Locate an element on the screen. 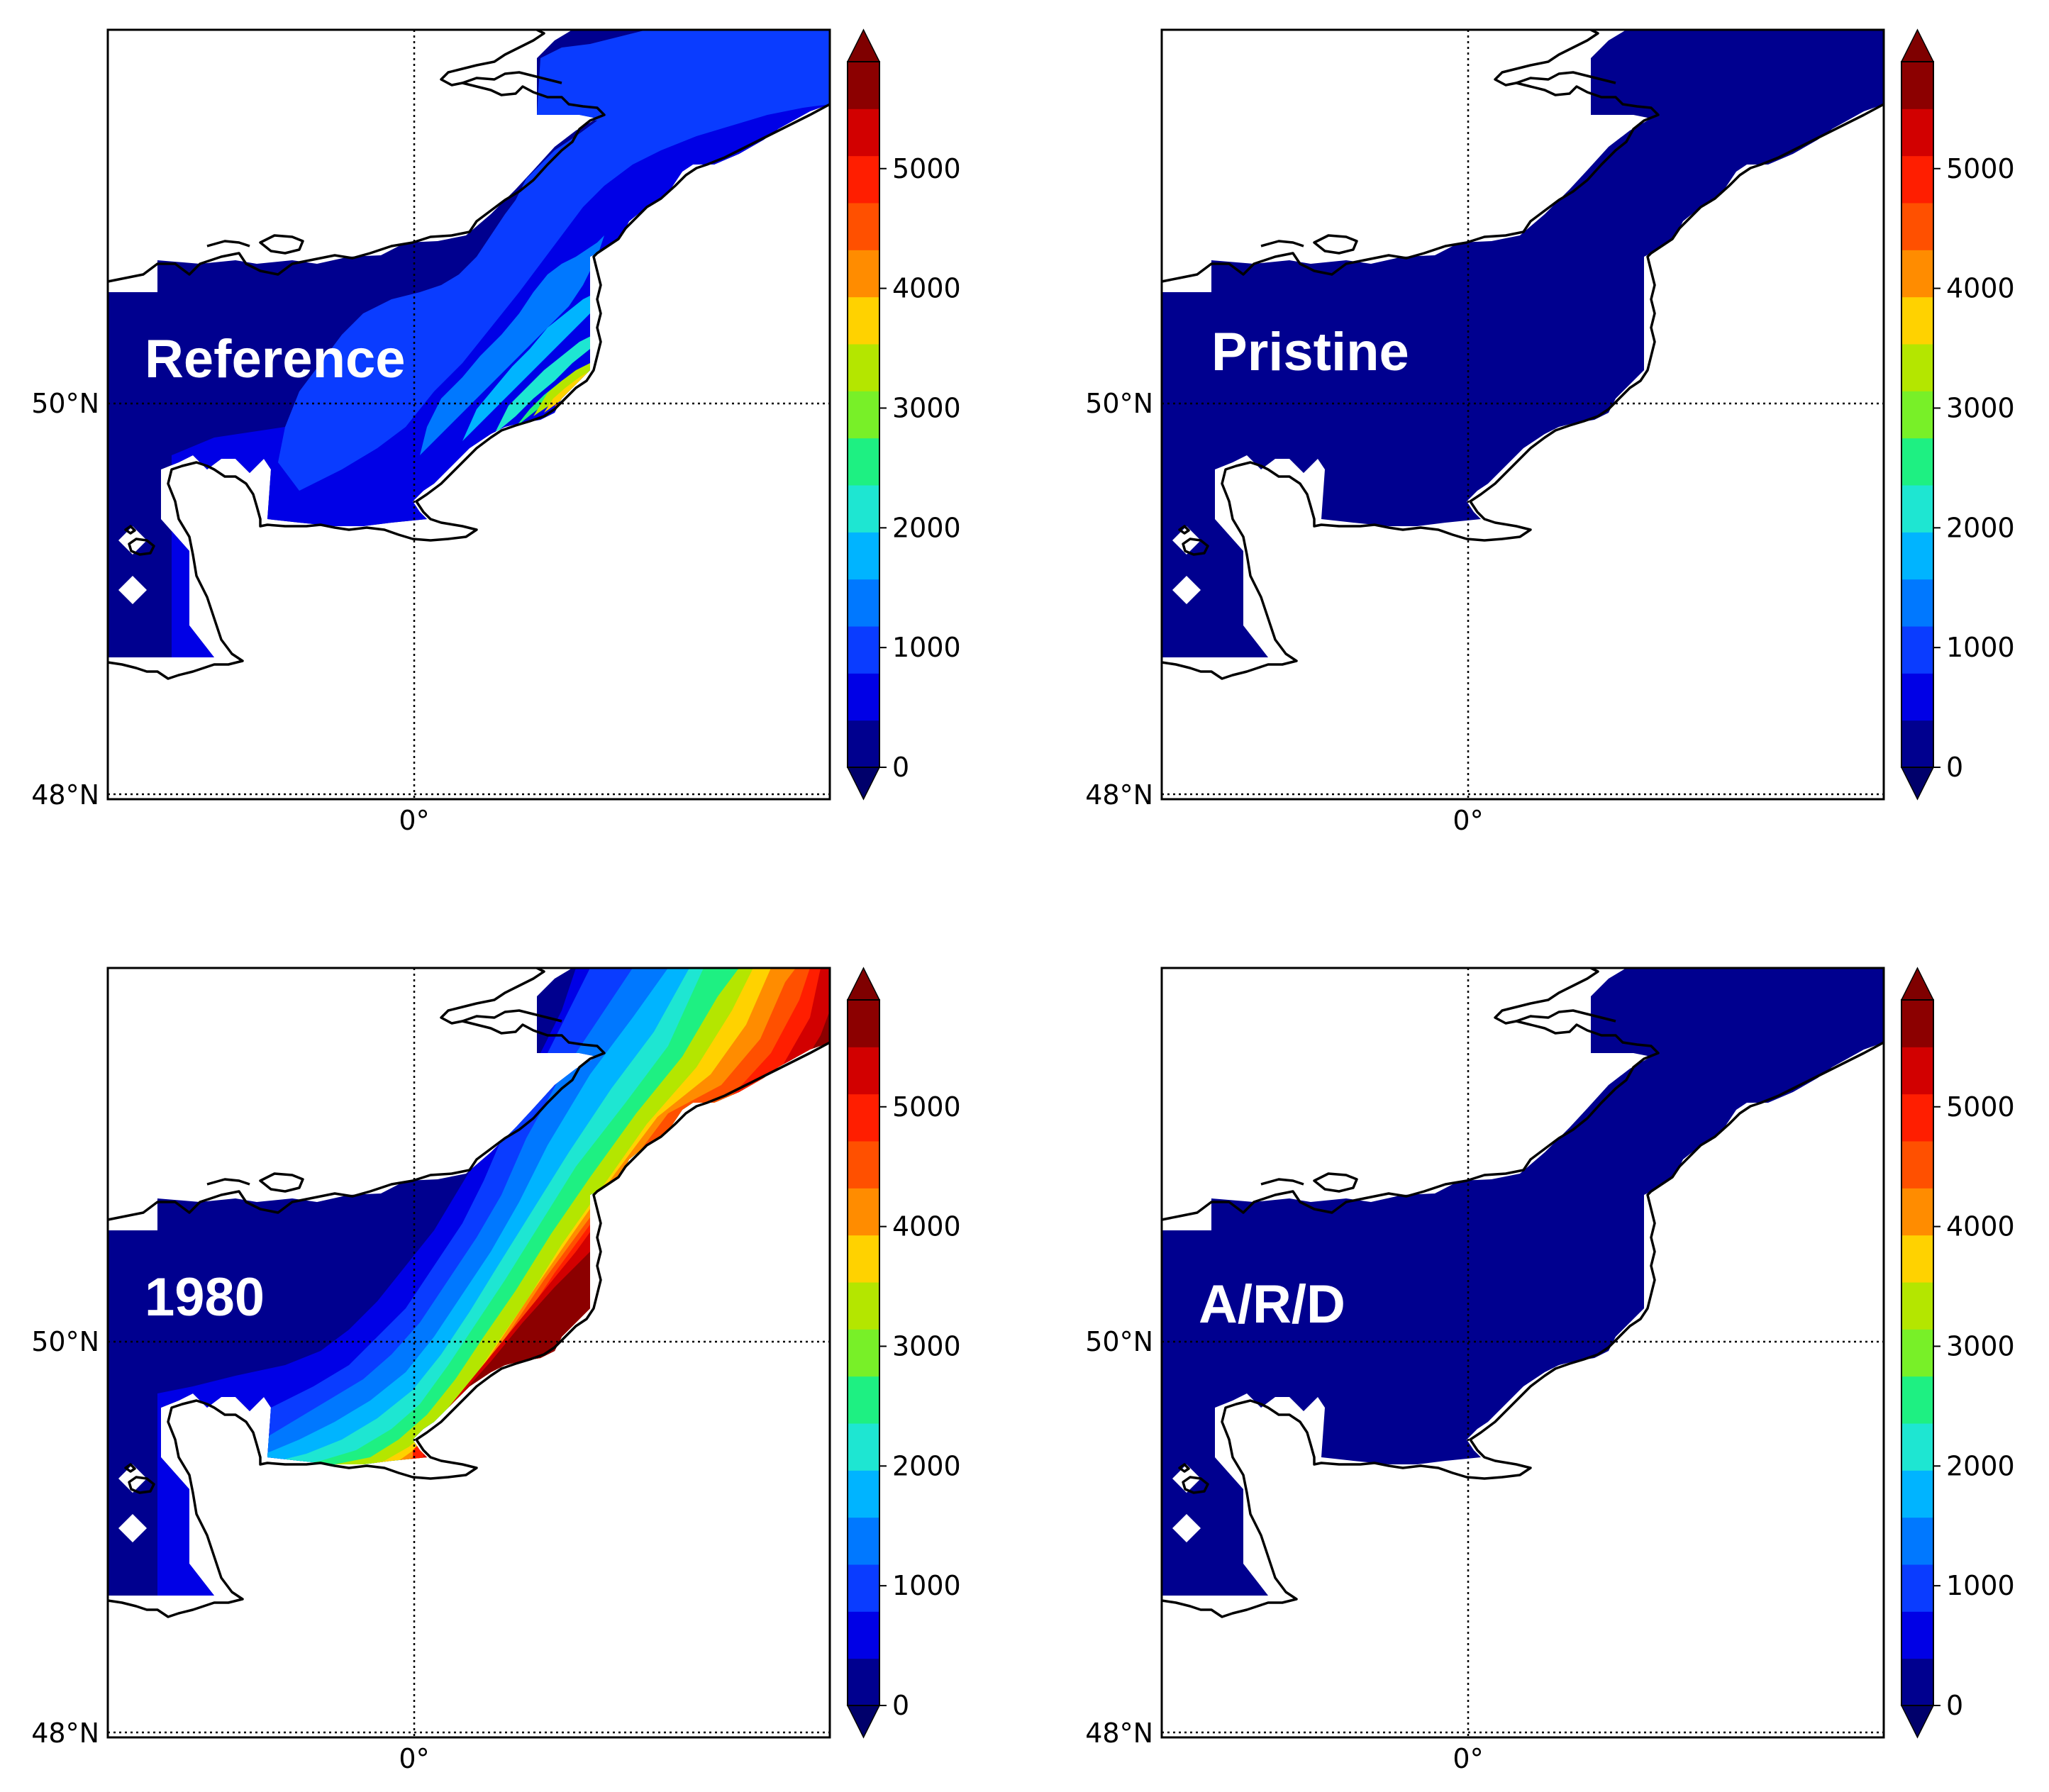  colorbar: 0 1000 2000 3000 4000 5000 is located at coordinates (1957, 1353).